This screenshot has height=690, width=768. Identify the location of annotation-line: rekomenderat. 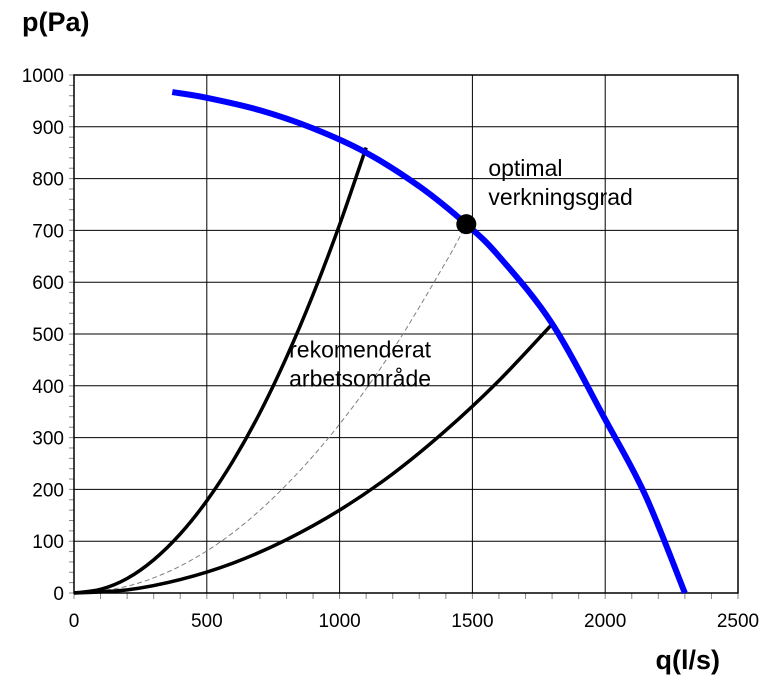
(360, 349).